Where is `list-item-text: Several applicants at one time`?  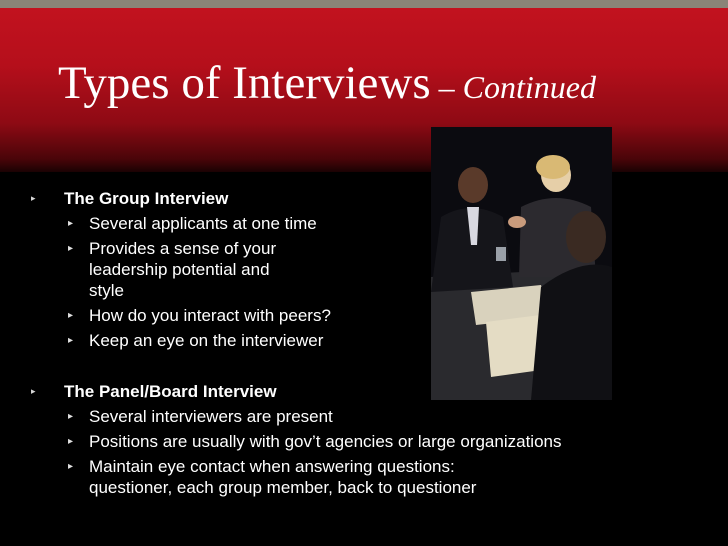 list-item-text: Several applicants at one time is located at coordinates (203, 223).